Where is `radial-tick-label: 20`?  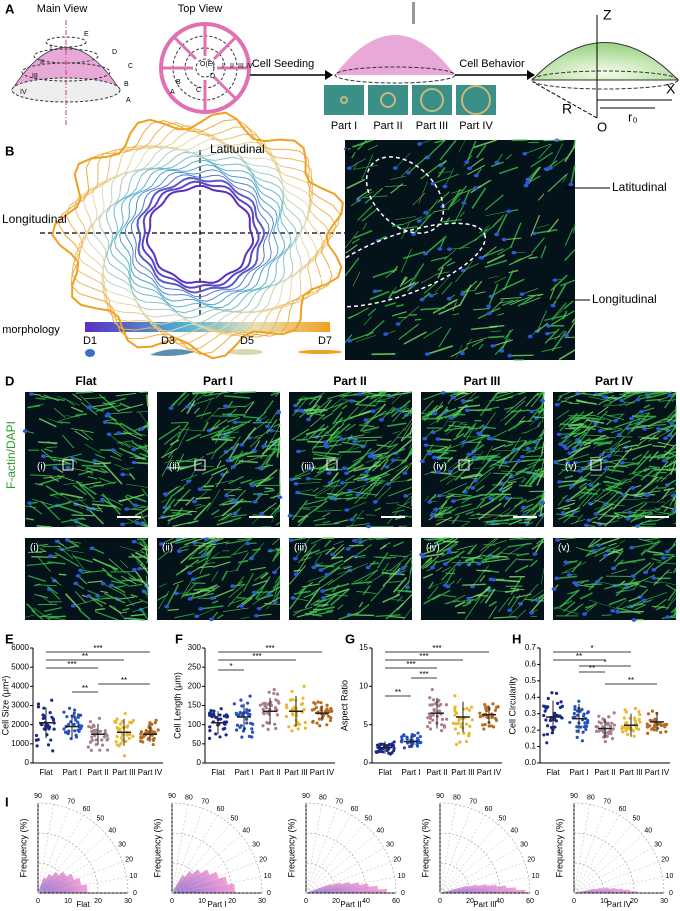 radial-tick-label: 20 is located at coordinates (336, 901).